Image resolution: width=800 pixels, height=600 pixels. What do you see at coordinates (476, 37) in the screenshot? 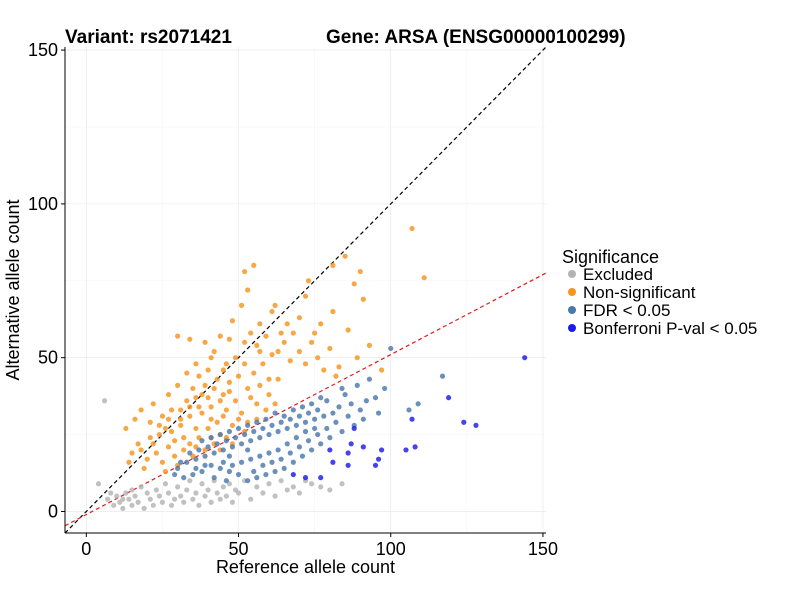
I see `chart-title-gene: Gene: ARSA (ENSG00000100299)` at bounding box center [476, 37].